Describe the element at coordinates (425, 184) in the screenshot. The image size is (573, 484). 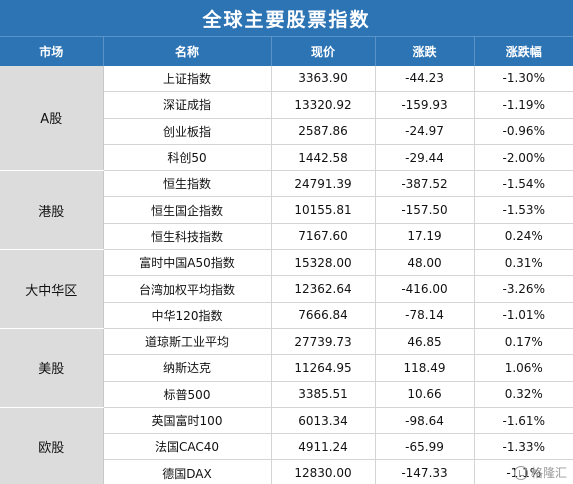
I see `change-cell: -387.52` at that location.